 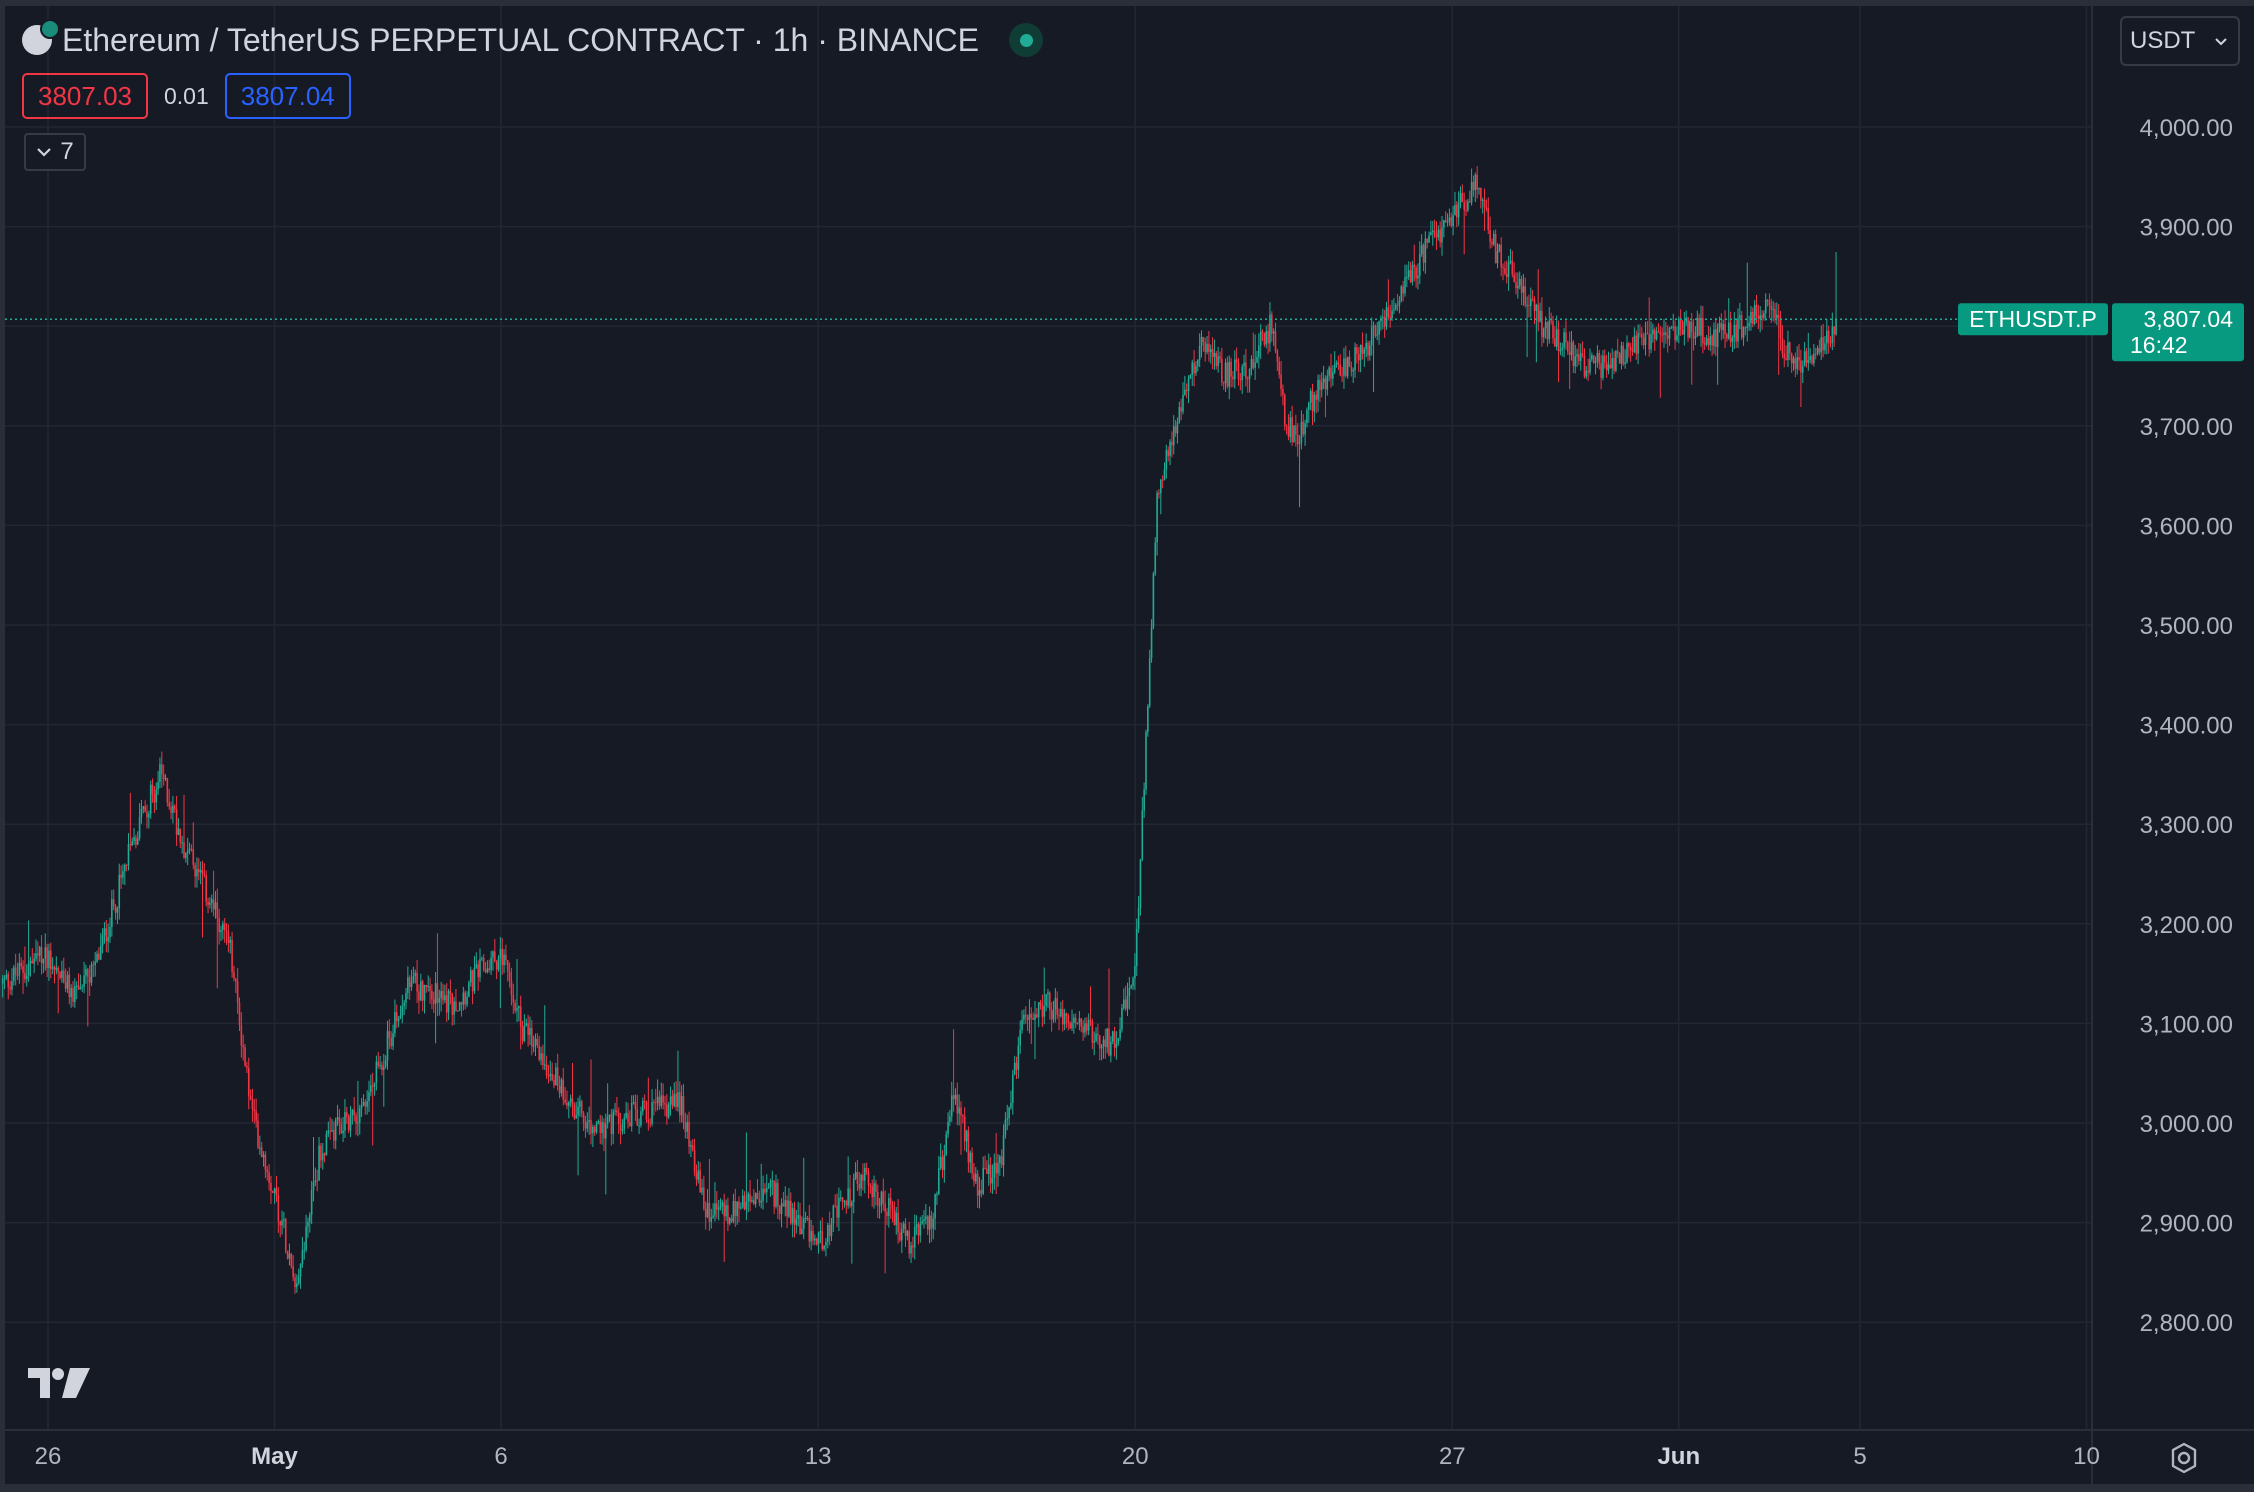 What do you see at coordinates (2186, 228) in the screenshot?
I see `y-tick-label: 3,900.00` at bounding box center [2186, 228].